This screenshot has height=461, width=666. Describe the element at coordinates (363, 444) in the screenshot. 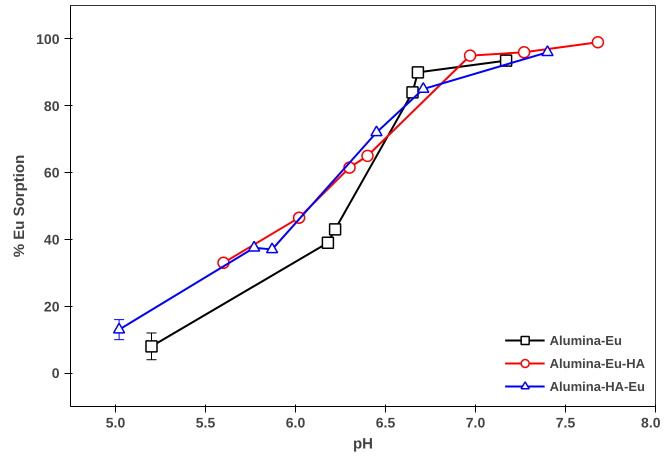

I see `x-axis-title: pH` at that location.